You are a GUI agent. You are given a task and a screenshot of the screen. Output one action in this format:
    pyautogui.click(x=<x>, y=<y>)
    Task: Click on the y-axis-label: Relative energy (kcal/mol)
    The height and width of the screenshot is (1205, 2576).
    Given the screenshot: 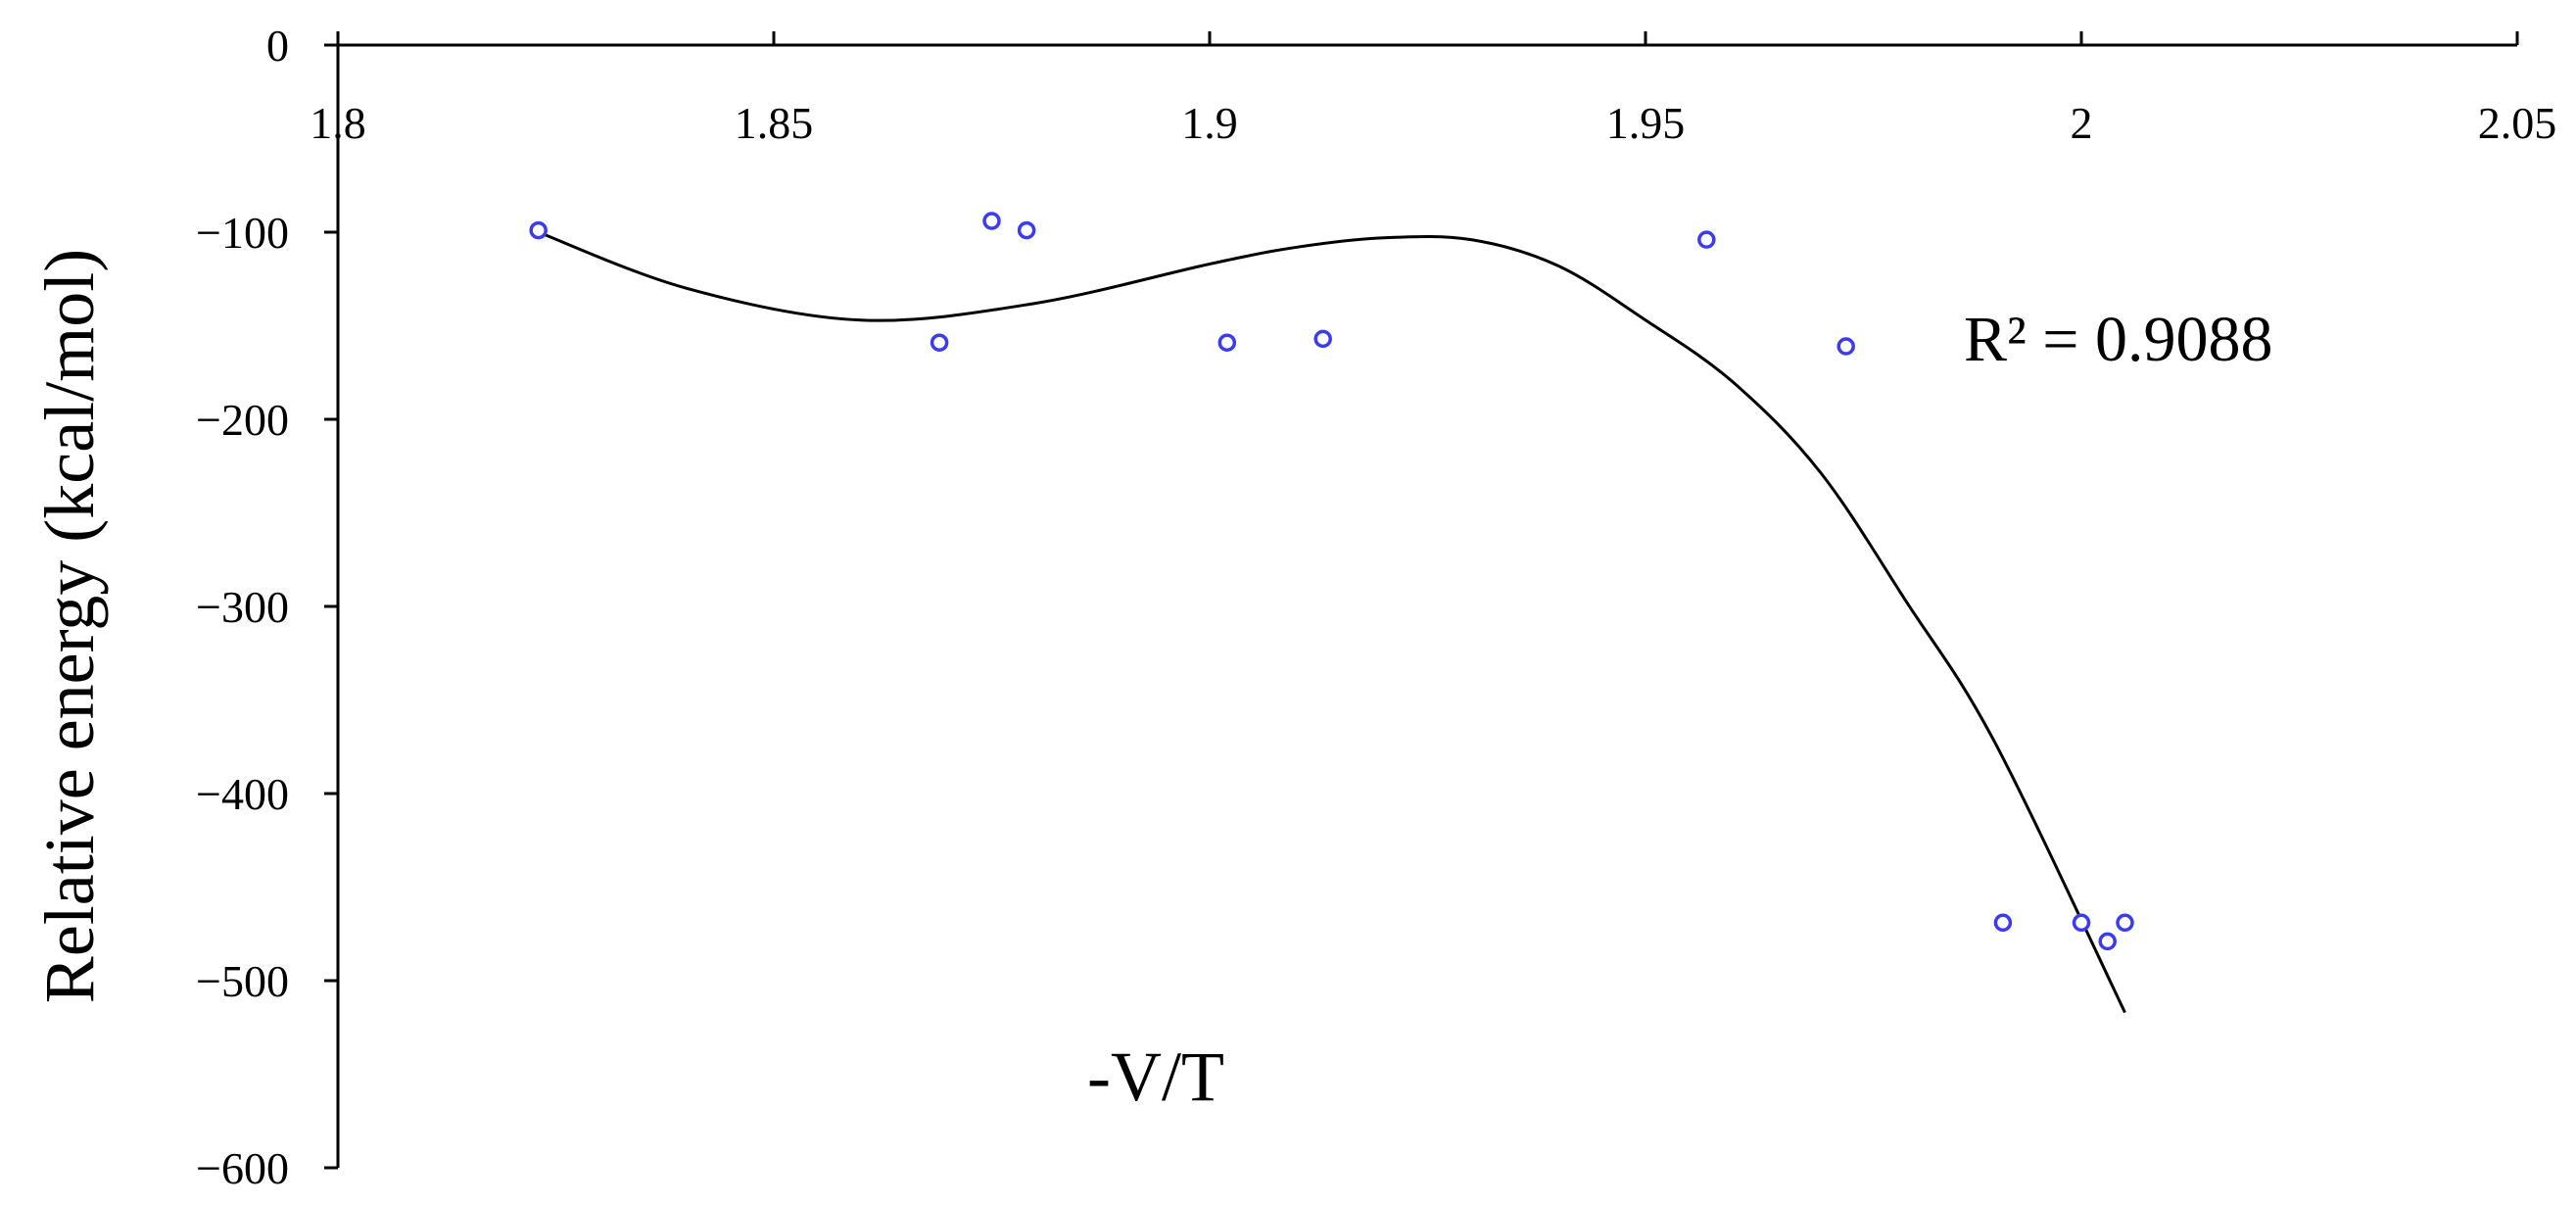 What is the action you would take?
    pyautogui.click(x=70, y=626)
    